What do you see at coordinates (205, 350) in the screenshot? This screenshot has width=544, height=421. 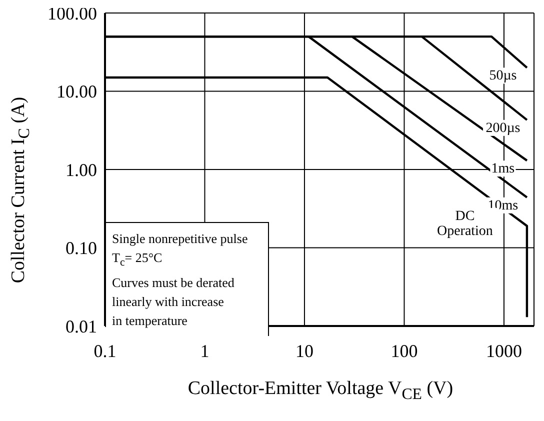 I see `x-tick-label: 1` at bounding box center [205, 350].